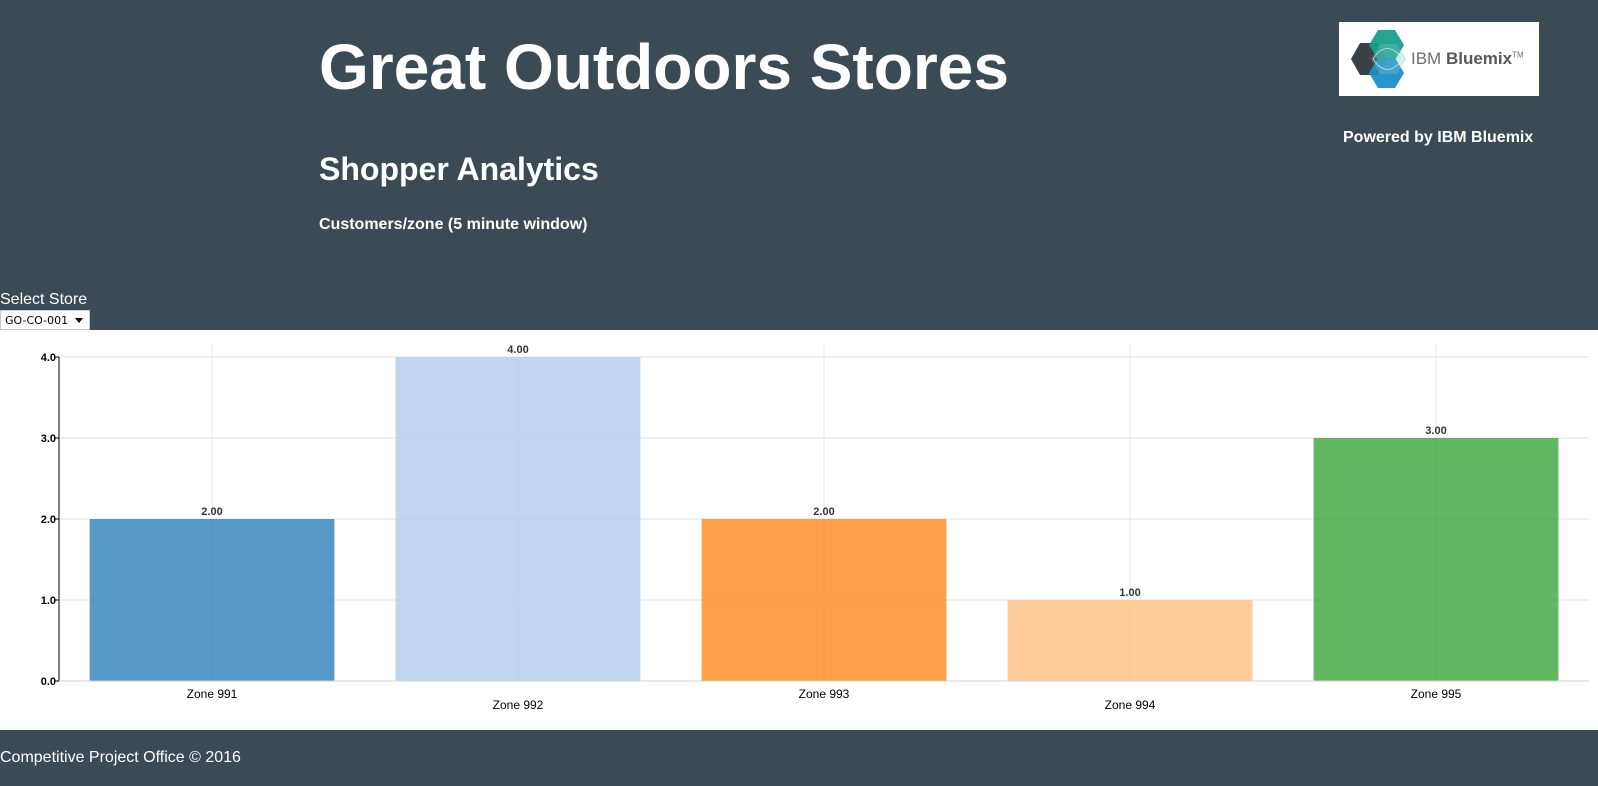 The height and width of the screenshot is (786, 1598). Describe the element at coordinates (664, 67) in the screenshot. I see `page-title: Great Outdoors Stores` at that location.